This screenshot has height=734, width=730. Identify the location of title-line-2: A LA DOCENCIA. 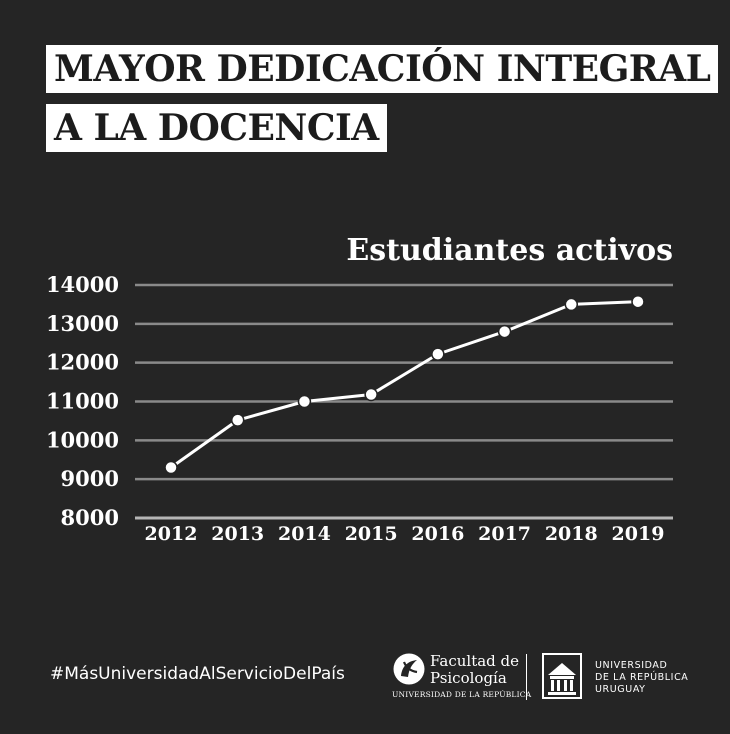
(216, 128).